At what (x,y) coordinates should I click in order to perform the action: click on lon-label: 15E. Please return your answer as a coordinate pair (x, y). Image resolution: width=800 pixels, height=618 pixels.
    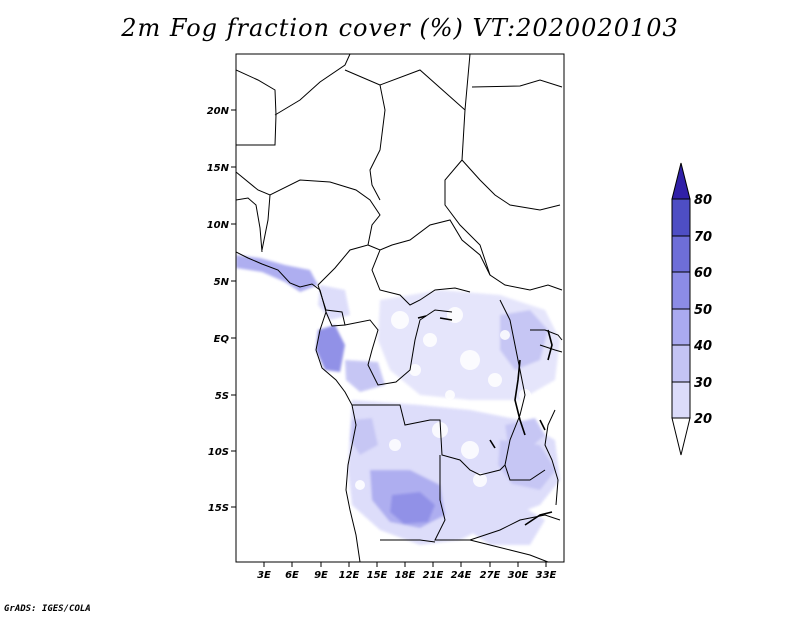
    Looking at the image, I should click on (377, 575).